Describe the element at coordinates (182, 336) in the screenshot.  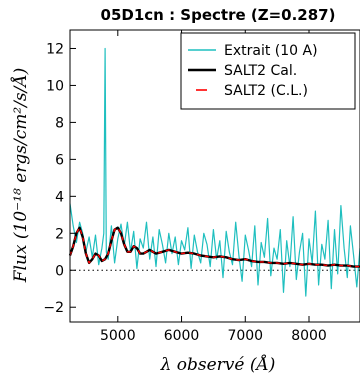
I see `x-tick-label: 6000` at that location.